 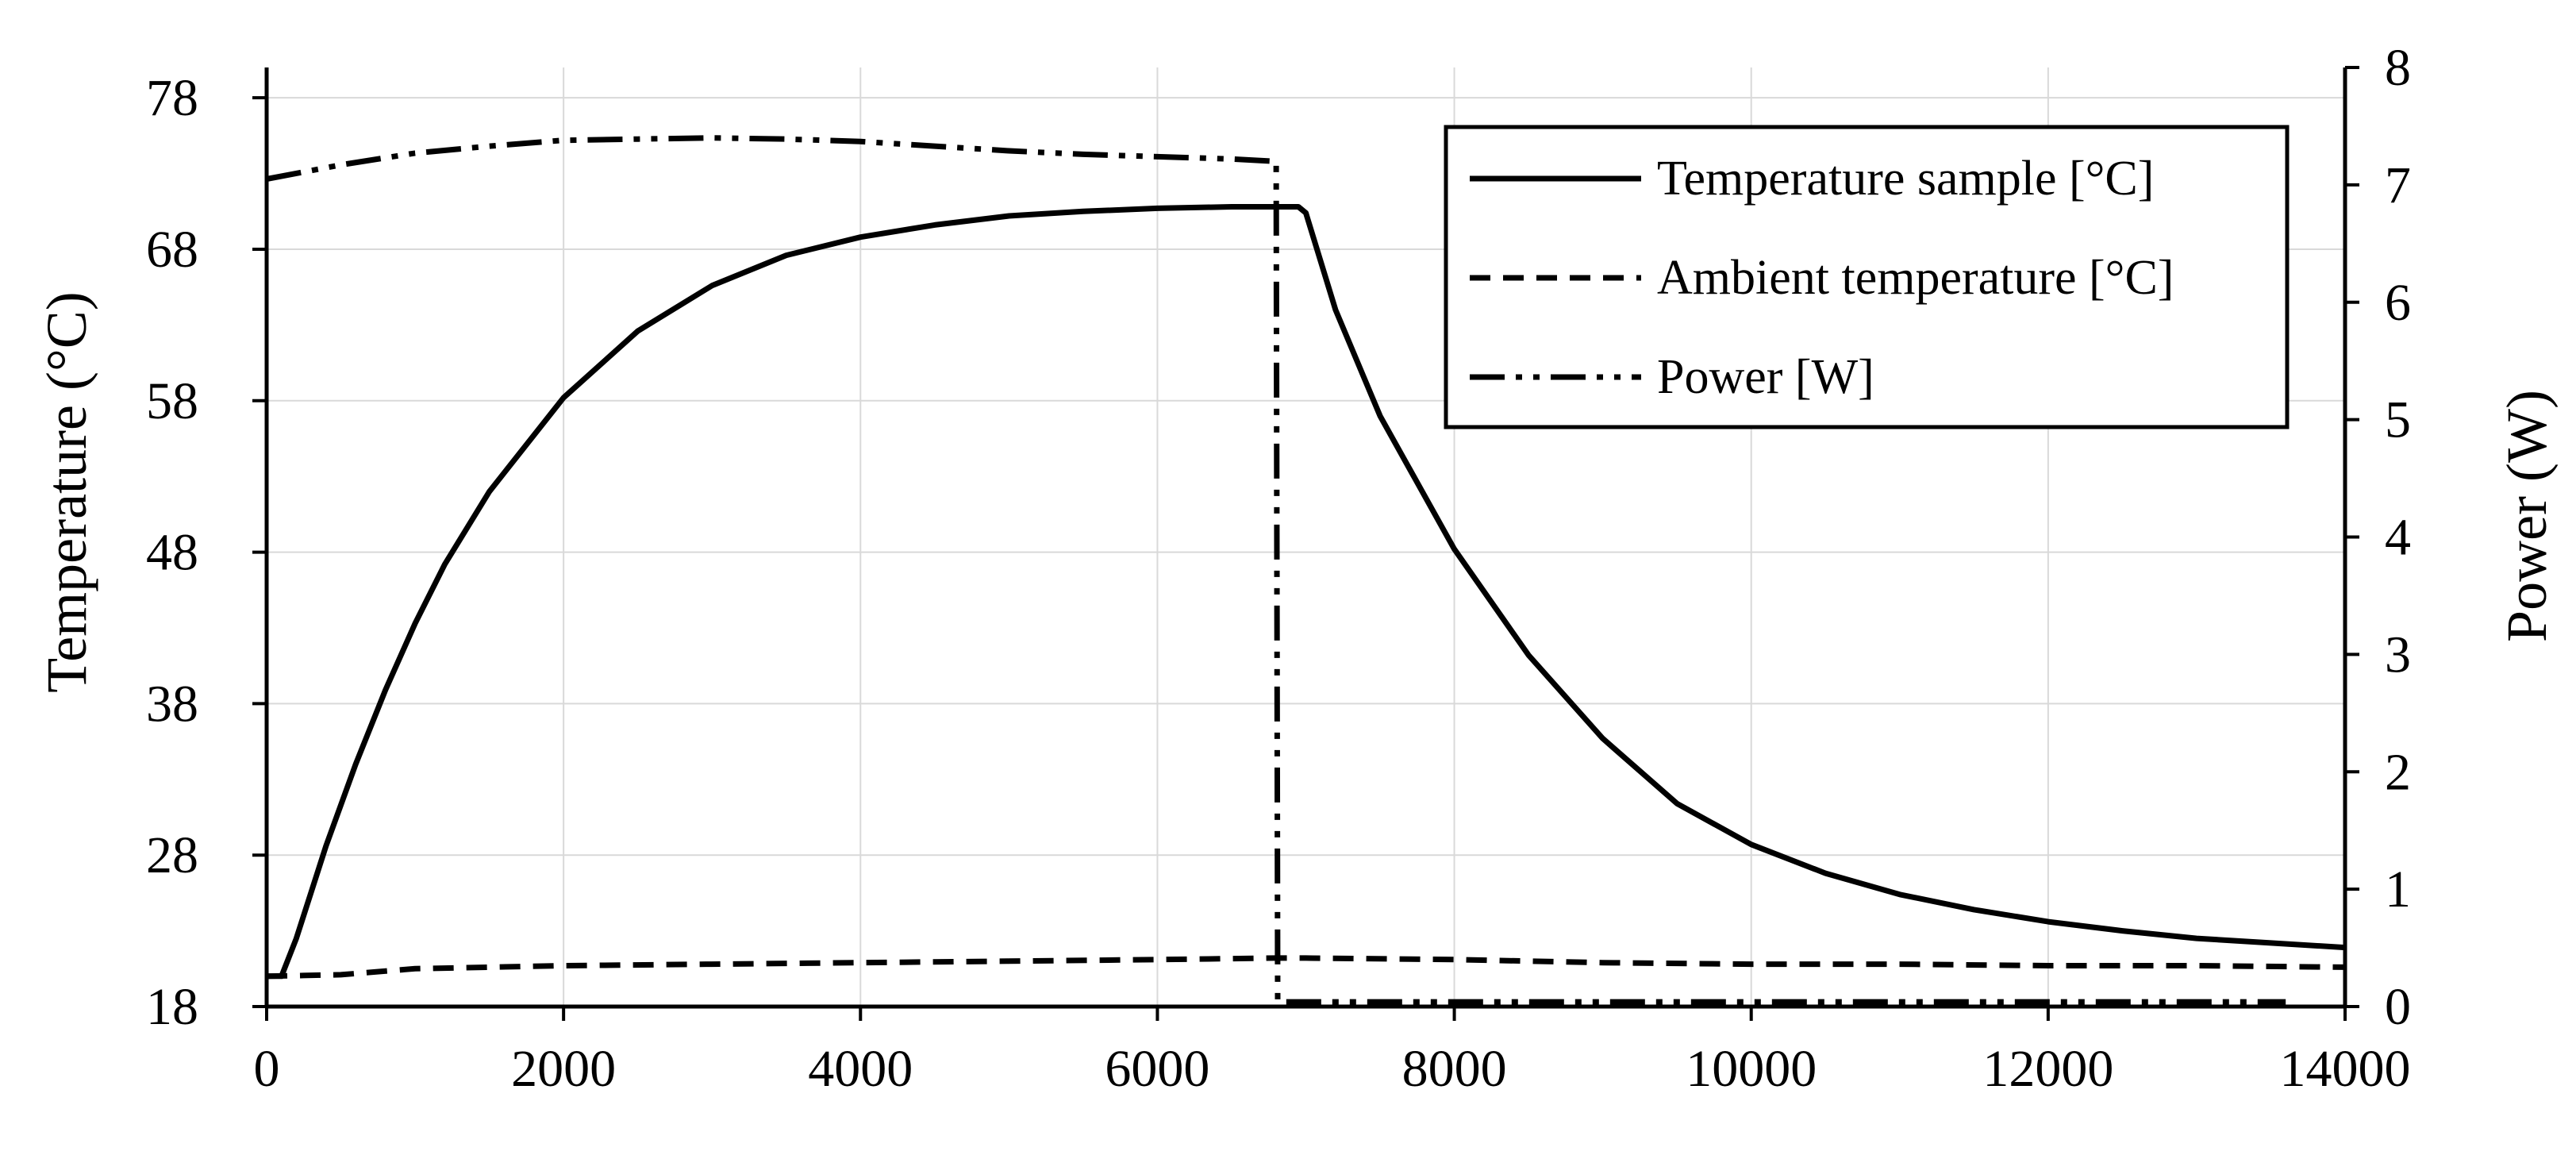 I want to click on x-tick-label: 10000, so click(x=1751, y=1069).